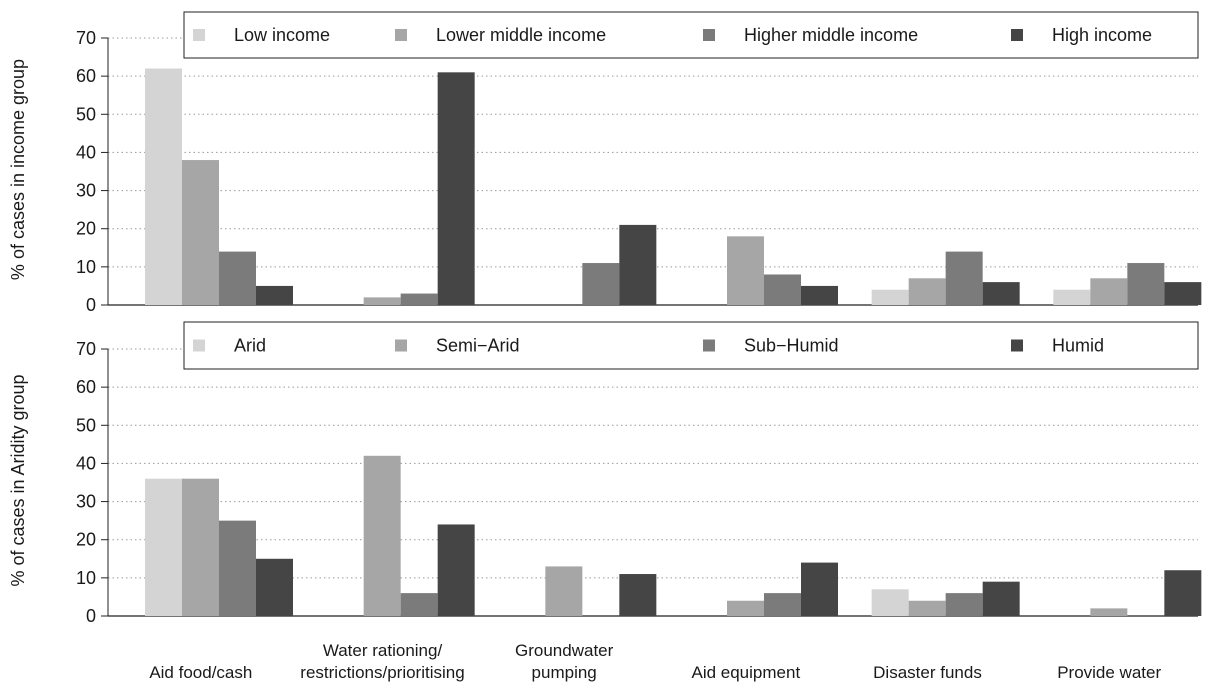 The image size is (1209, 694). Describe the element at coordinates (250, 346) in the screenshot. I see `legend-entry: Arid` at that location.